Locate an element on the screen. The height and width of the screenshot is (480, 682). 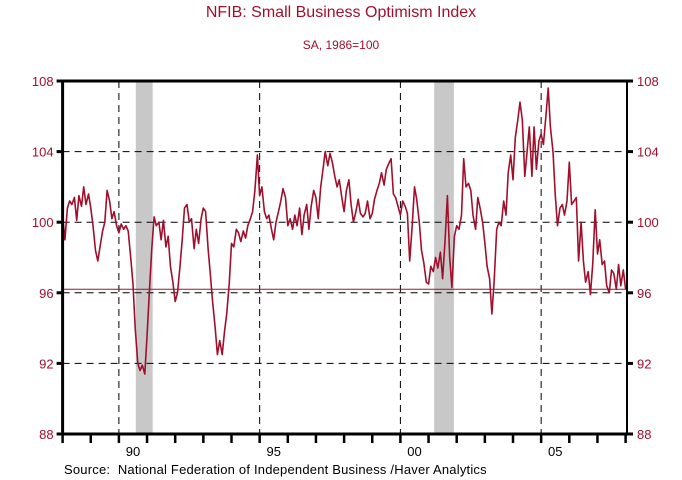
x-tick-label: 05 is located at coordinates (555, 451).